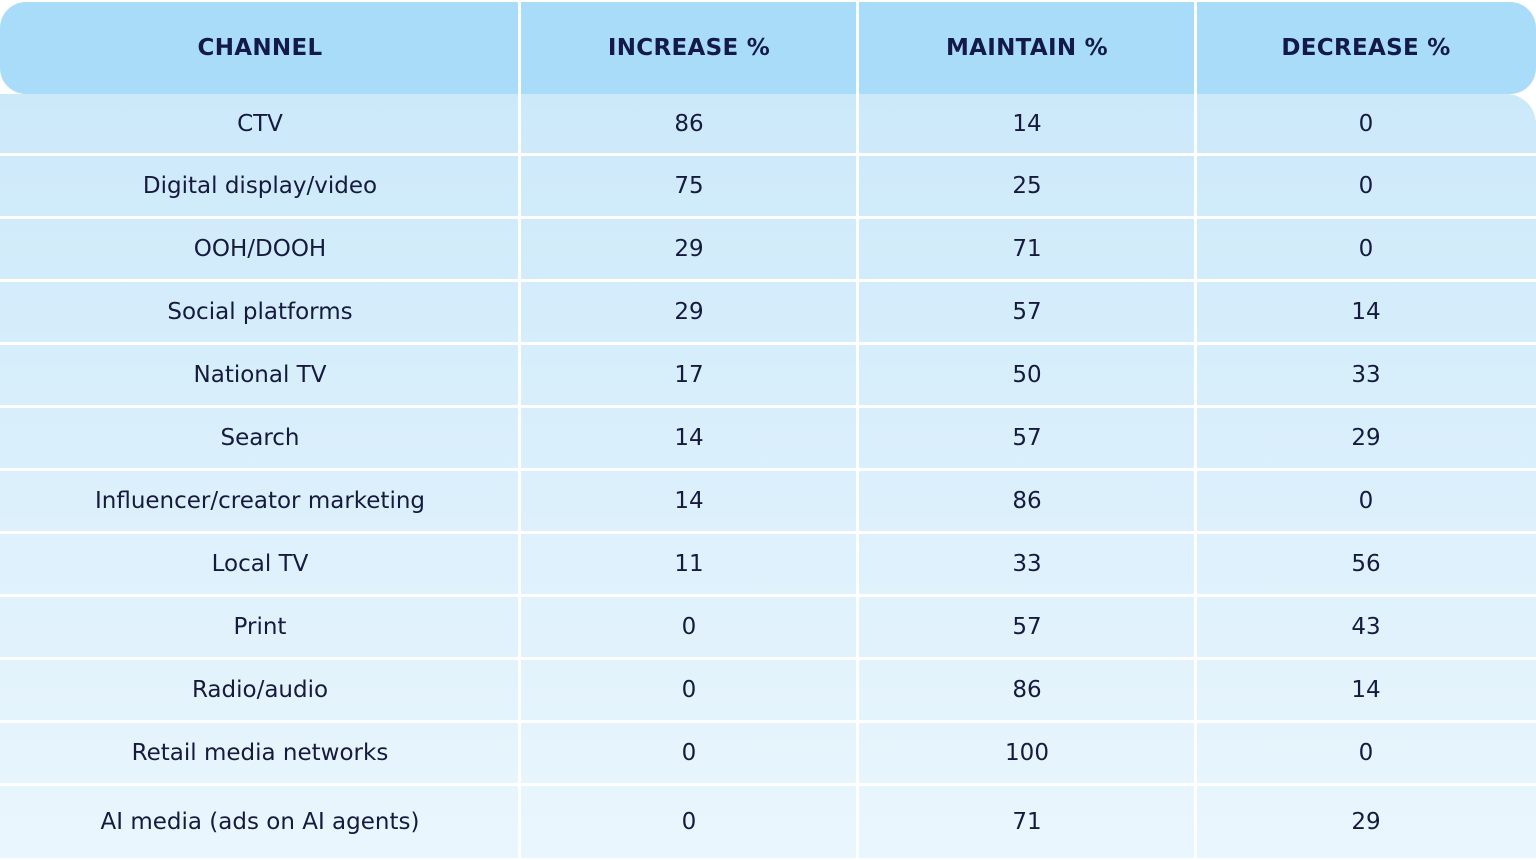 The height and width of the screenshot is (860, 1536). Describe the element at coordinates (768, 628) in the screenshot. I see `table-row: Print 0 57 43` at that location.